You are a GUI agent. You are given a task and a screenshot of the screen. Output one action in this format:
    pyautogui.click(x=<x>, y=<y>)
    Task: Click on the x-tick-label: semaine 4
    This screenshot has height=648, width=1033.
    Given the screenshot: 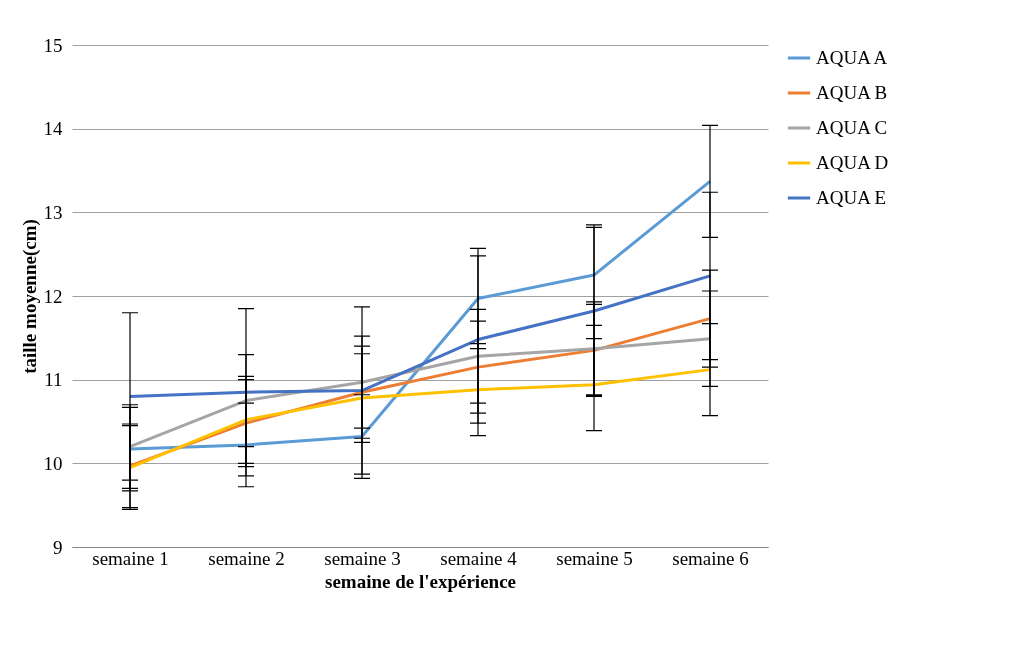 What is the action you would take?
    pyautogui.click(x=479, y=558)
    